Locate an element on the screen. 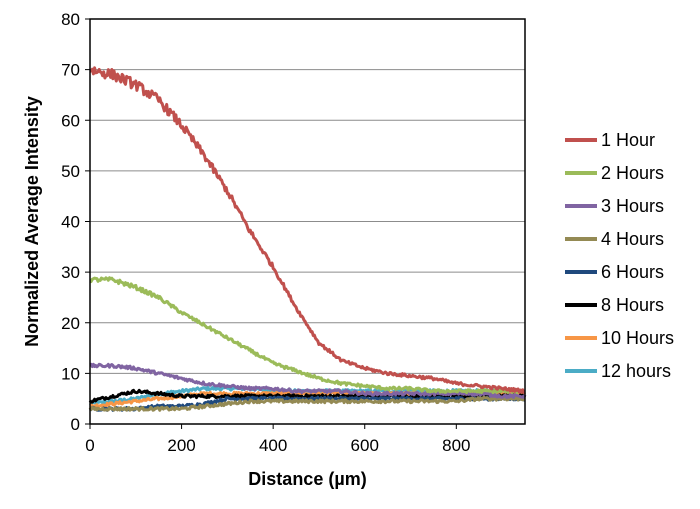  y-axis-ticks: 0 10 20 30 40 50 60 70 80 is located at coordinates (75, 222).